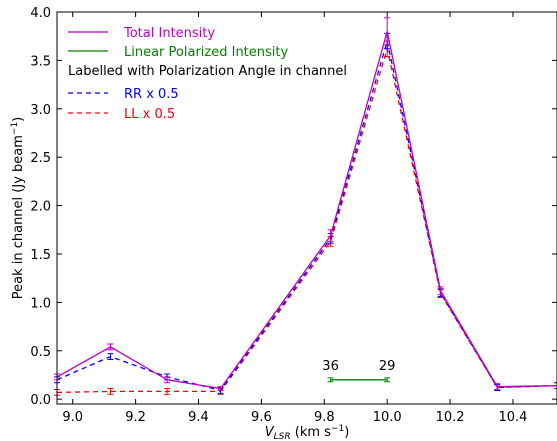 This screenshot has height=441, width=557. Describe the element at coordinates (40, 158) in the screenshot. I see `y-tick-label: 2.5` at that location.